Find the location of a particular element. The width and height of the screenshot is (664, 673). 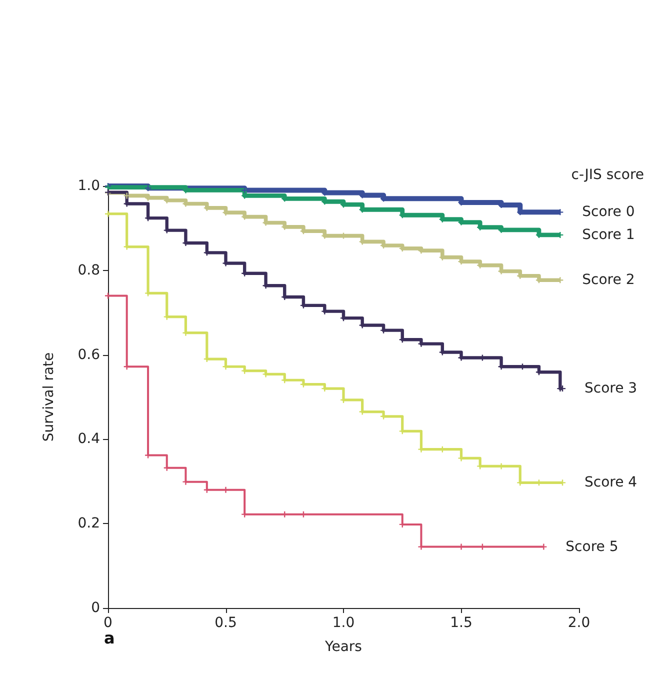

x-tick-label: 2.0 is located at coordinates (579, 623).